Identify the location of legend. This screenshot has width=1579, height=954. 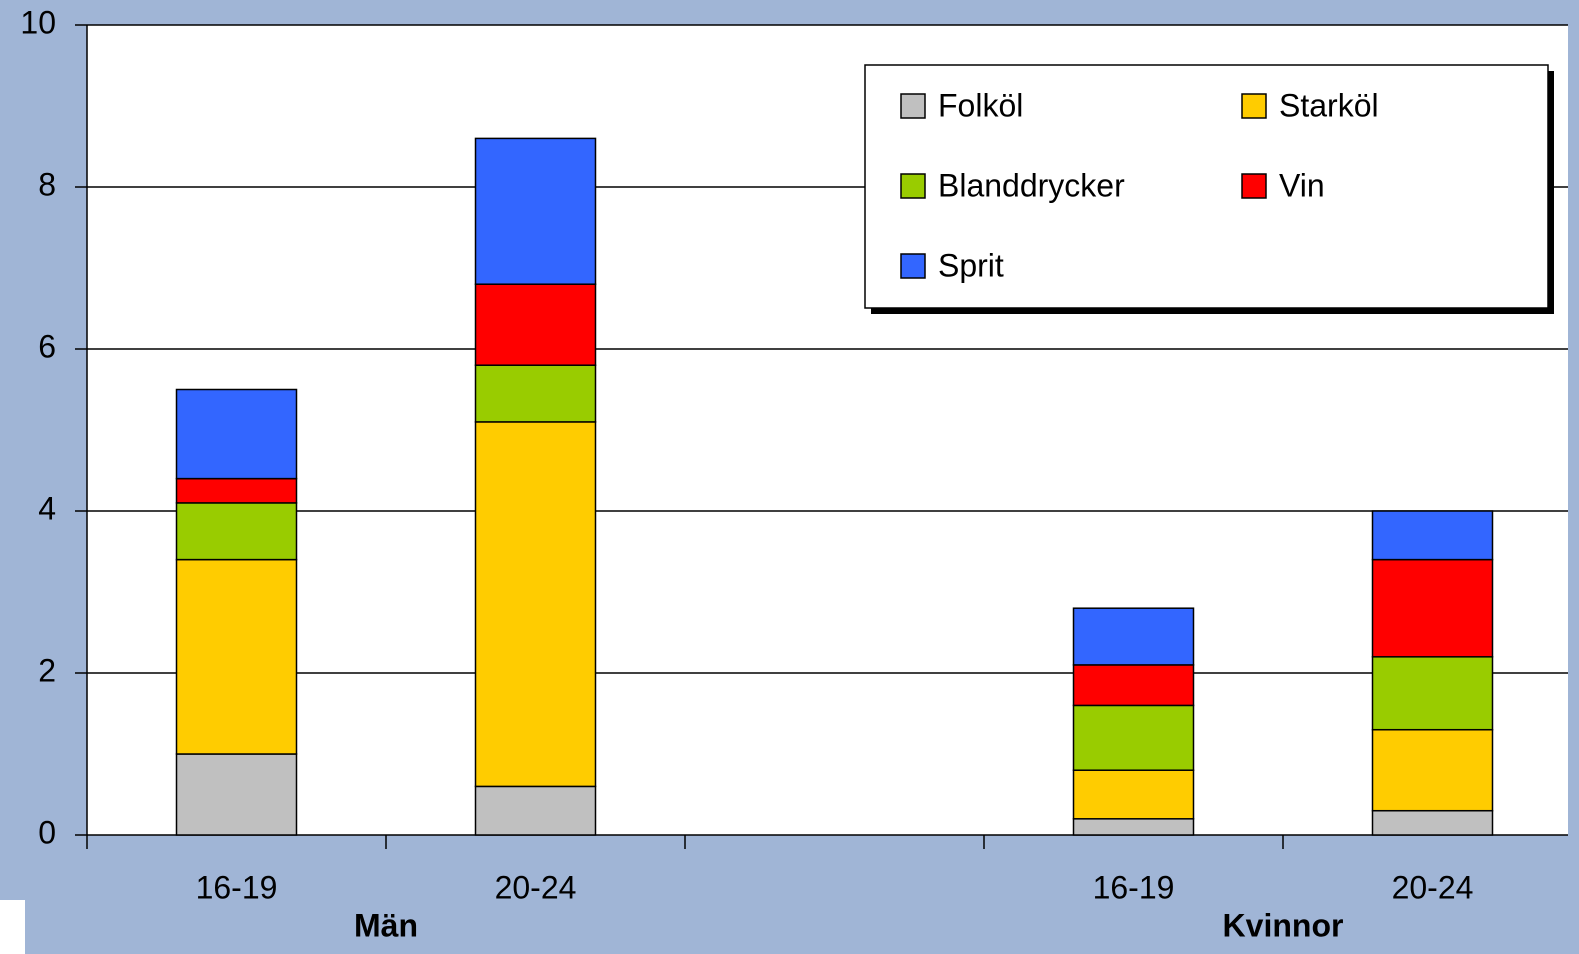
(1206, 186).